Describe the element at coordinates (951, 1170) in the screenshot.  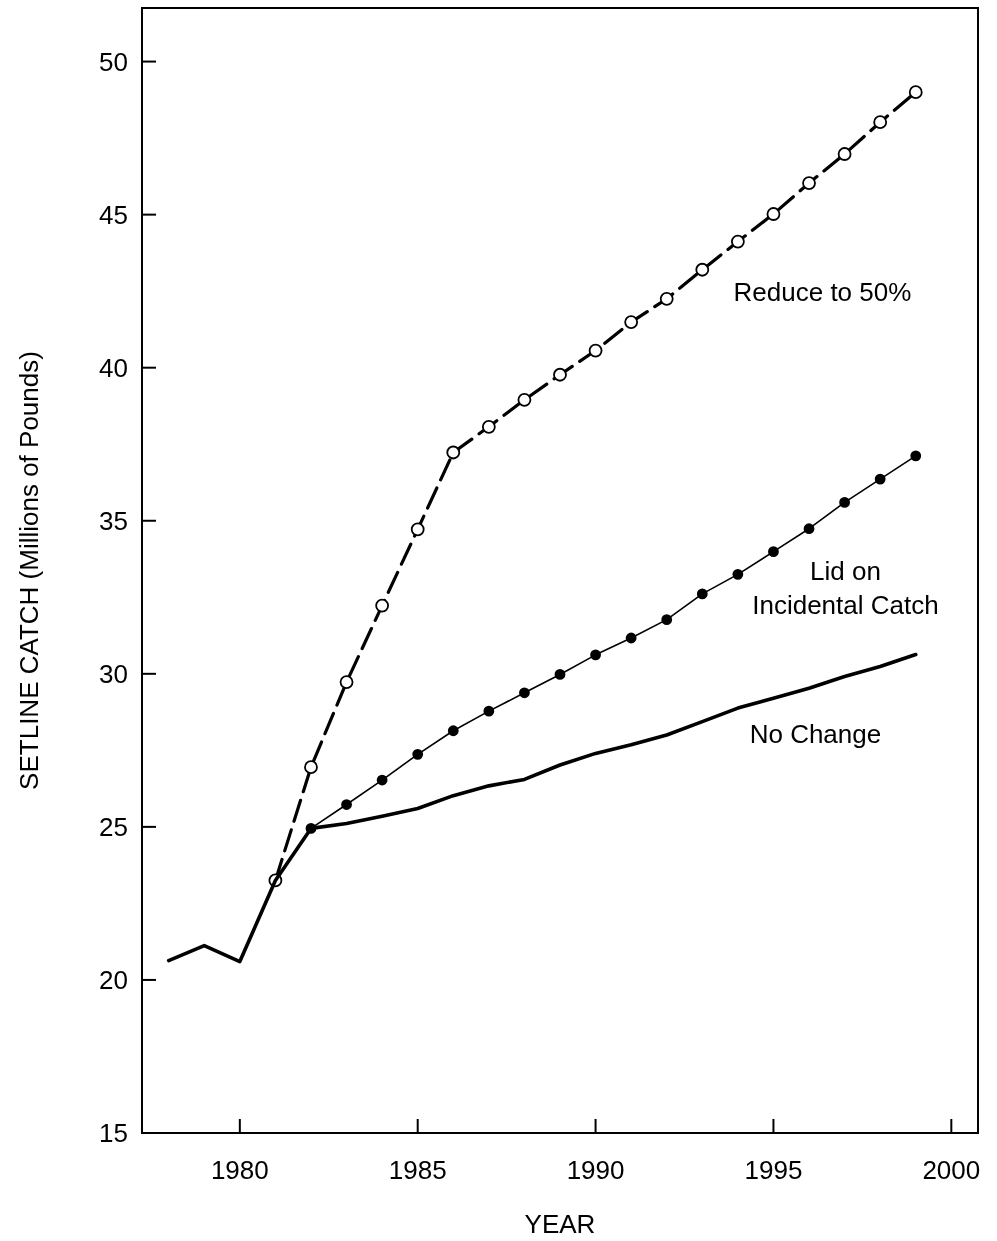
I see `x-tick-label: 2000` at that location.